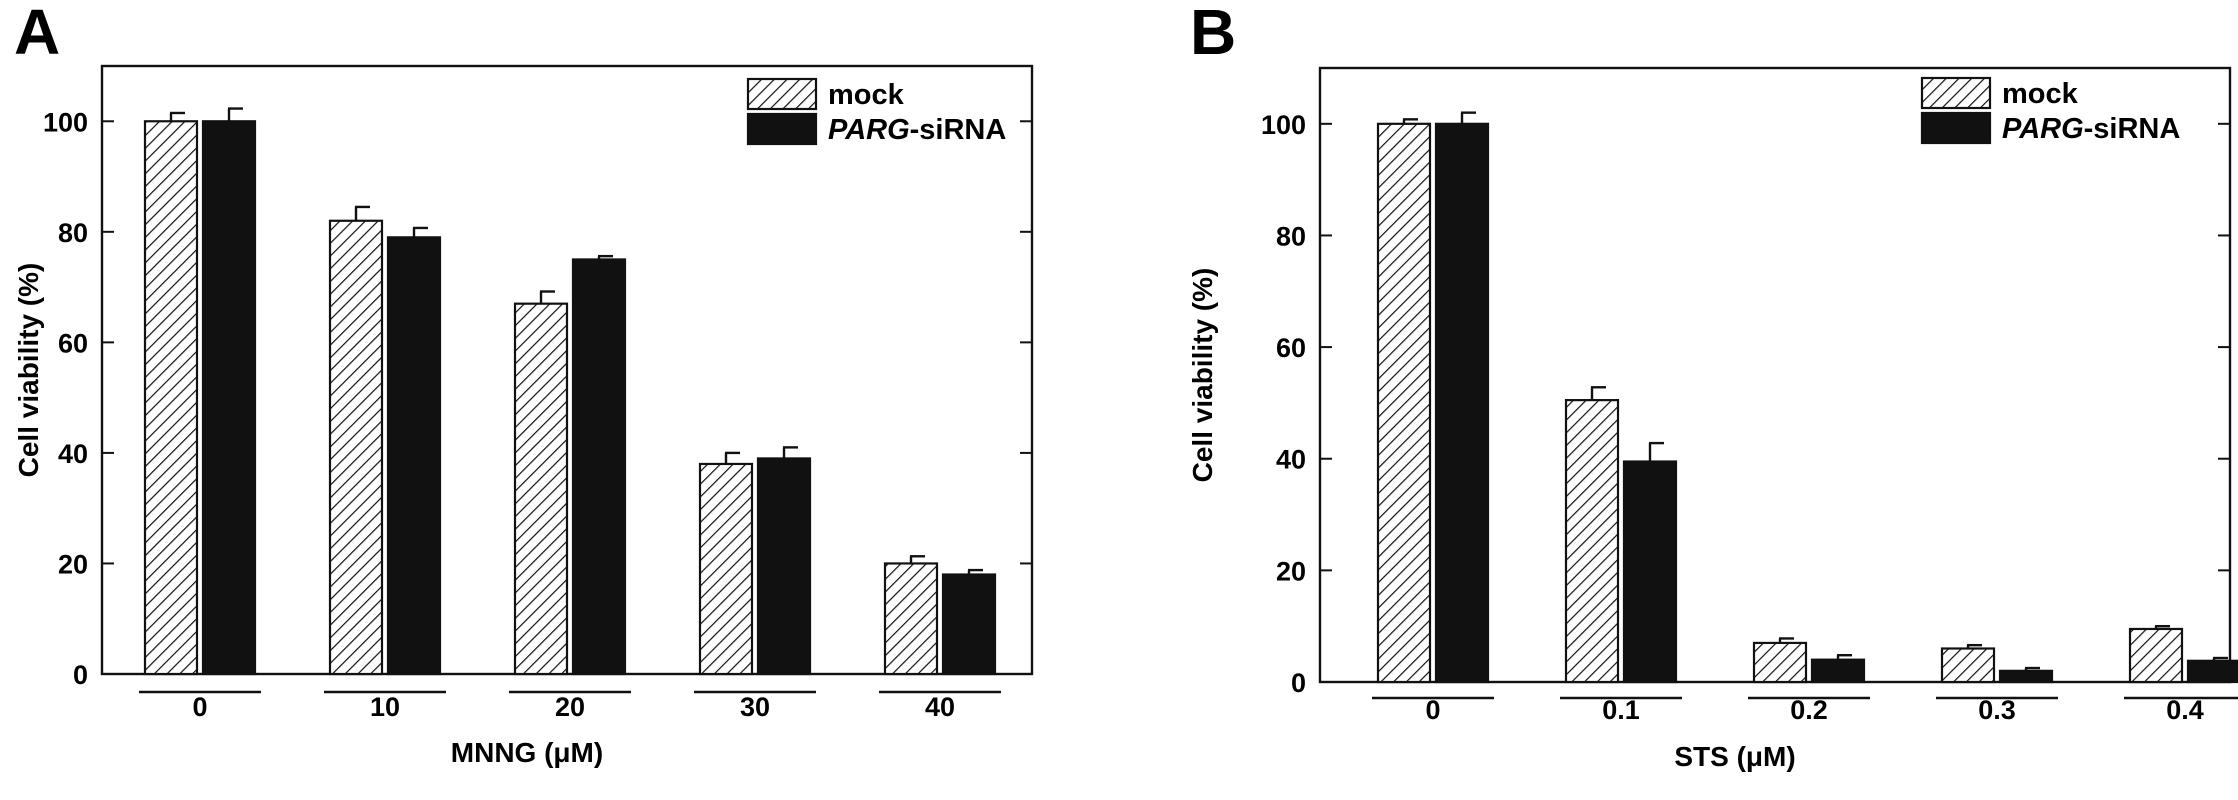 This screenshot has height=800, width=2238. I want to click on x-tick-label: 0.3, so click(1997, 710).